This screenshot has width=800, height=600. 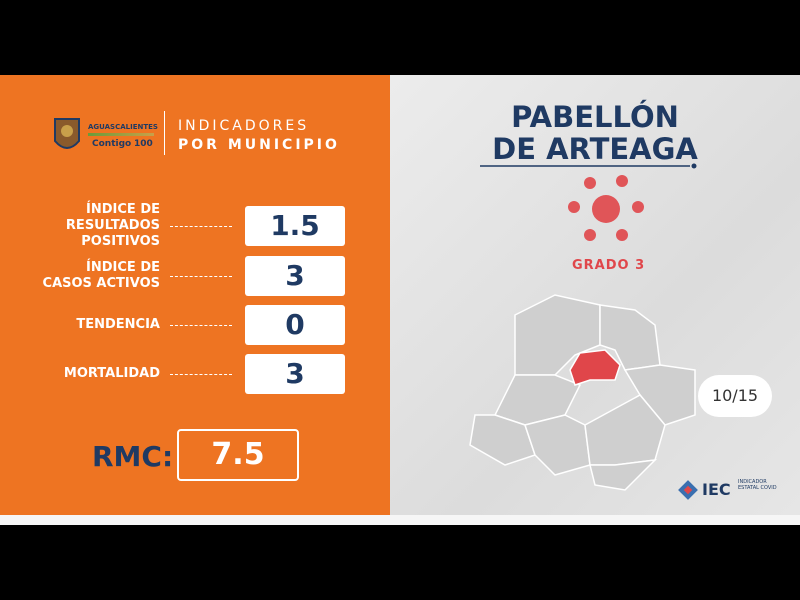 What do you see at coordinates (164, 133) in the screenshot?
I see `divider` at bounding box center [164, 133].